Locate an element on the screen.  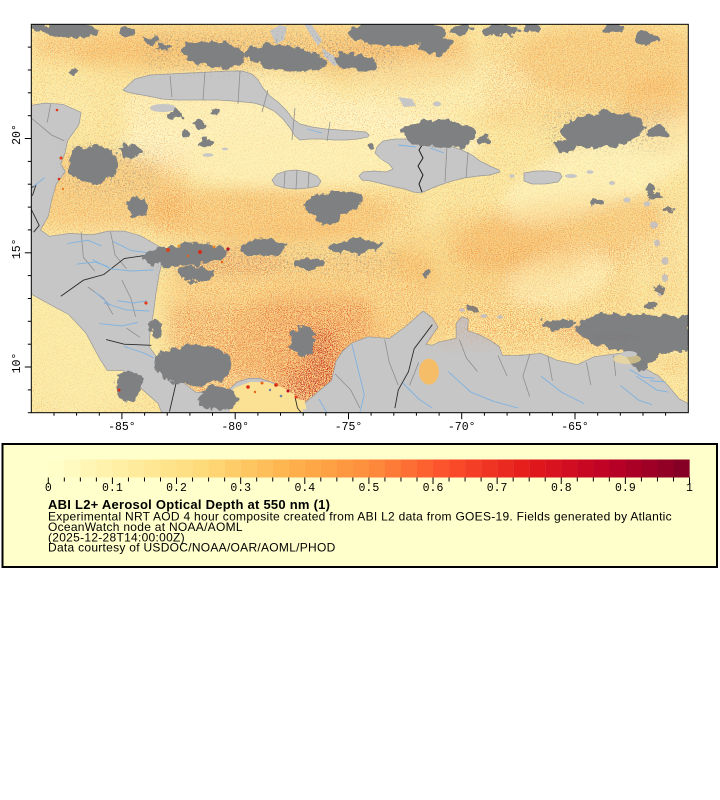
svg-text: 0.5 is located at coordinates (369, 488).